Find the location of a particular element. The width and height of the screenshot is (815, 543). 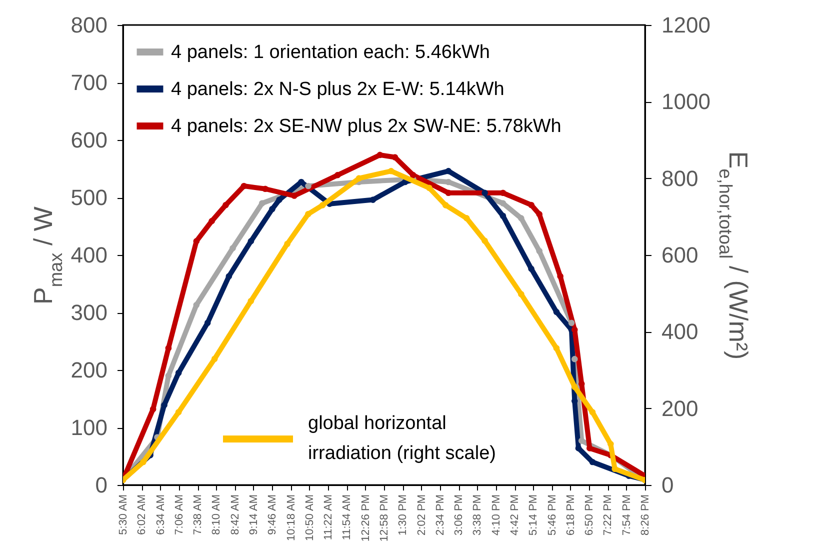

x-tick-label: 2:02 PM is located at coordinates (422, 515).